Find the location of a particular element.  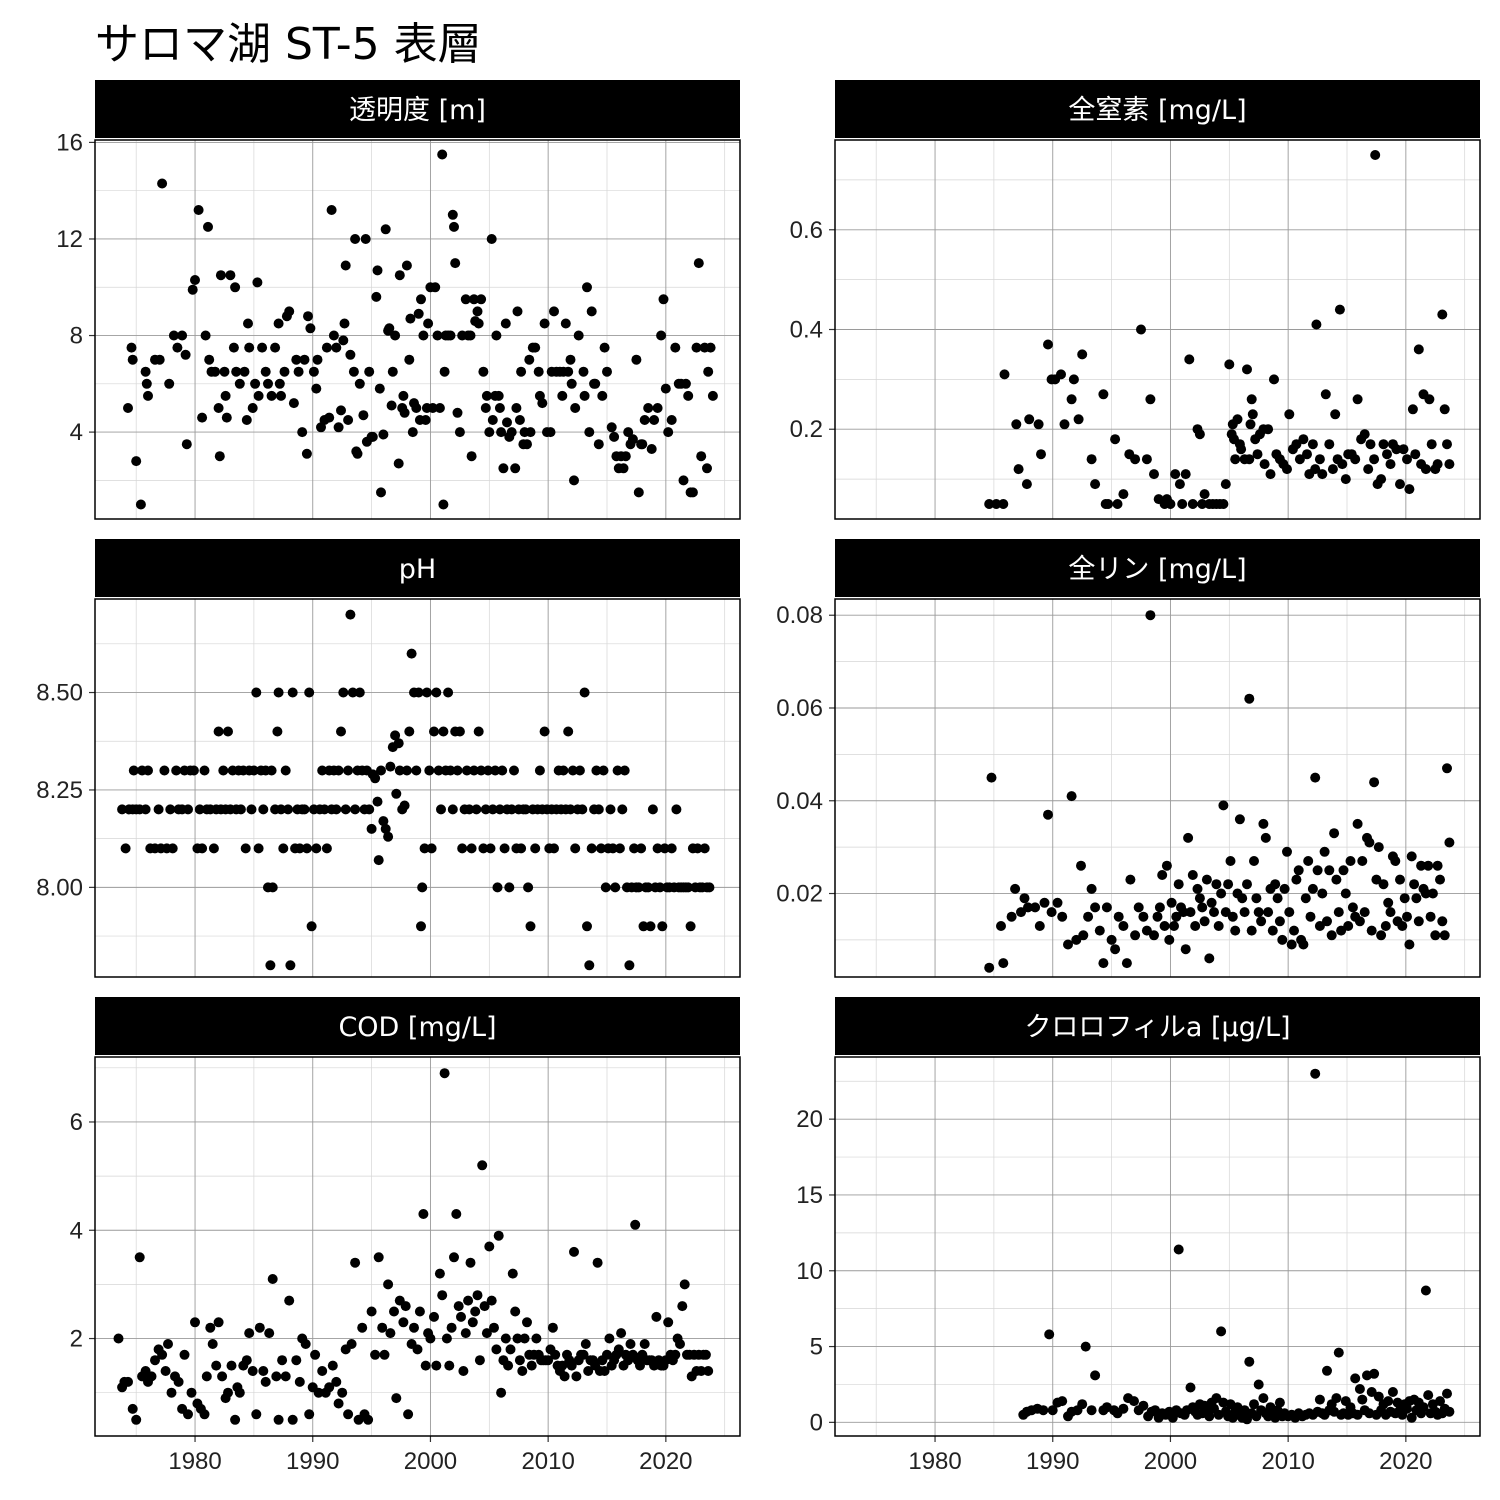

x-tick-label: 2010 is located at coordinates (547, 1461).